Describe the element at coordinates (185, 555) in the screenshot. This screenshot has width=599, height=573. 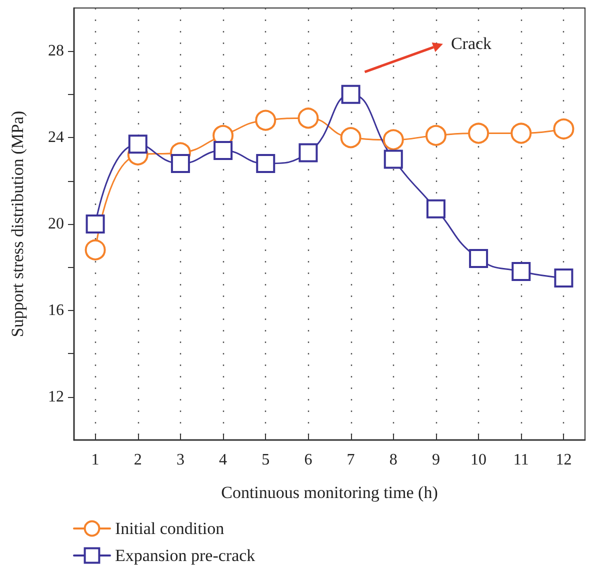
I see `legend-label: Expansion pre-crack` at that location.